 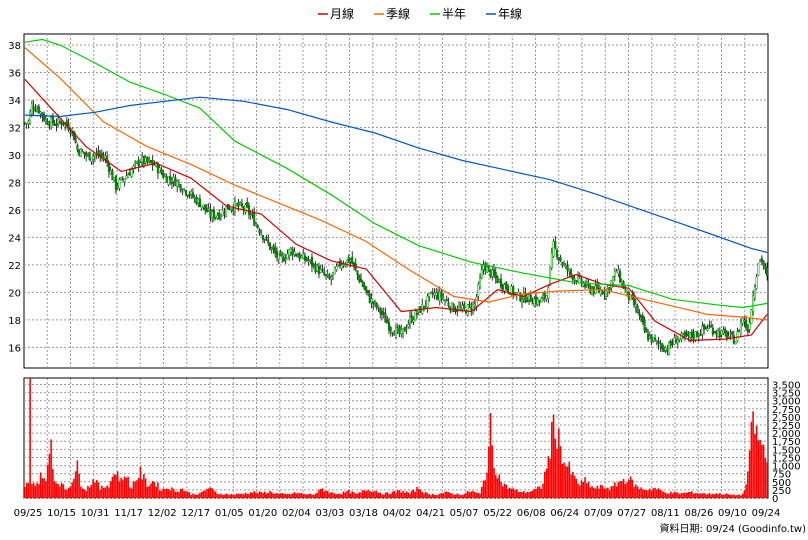 What do you see at coordinates (786, 394) in the screenshot?
I see `volume-tick-label: 3,250` at bounding box center [786, 394].